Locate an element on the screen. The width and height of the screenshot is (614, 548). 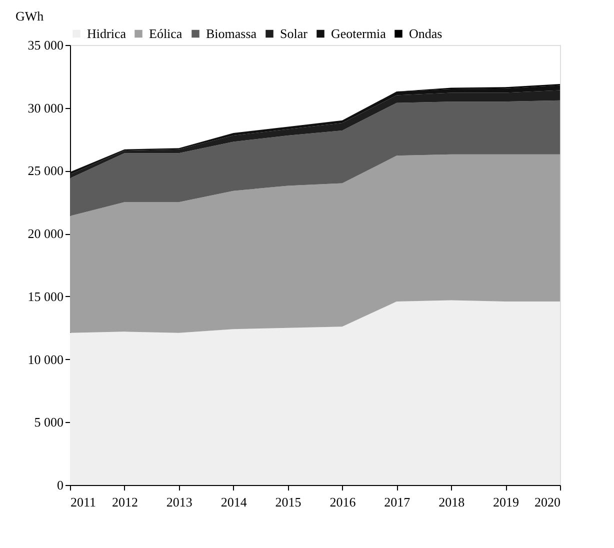
legend-label: Hidrica is located at coordinates (106, 33).